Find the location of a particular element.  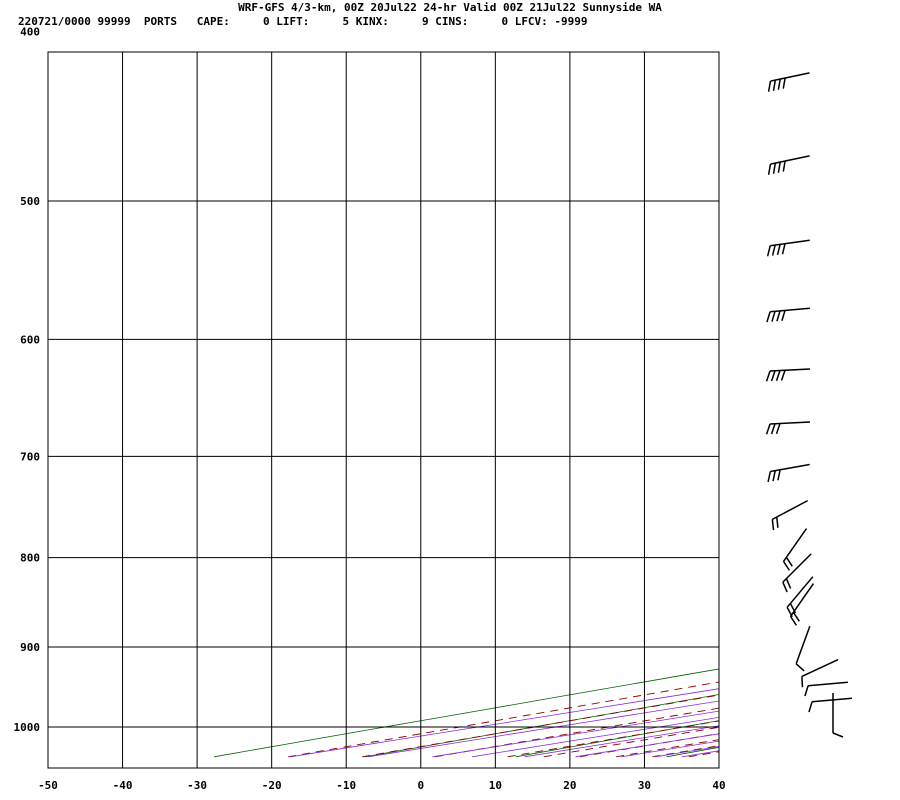

pressure-tick-label: 900 is located at coordinates (30, 647).